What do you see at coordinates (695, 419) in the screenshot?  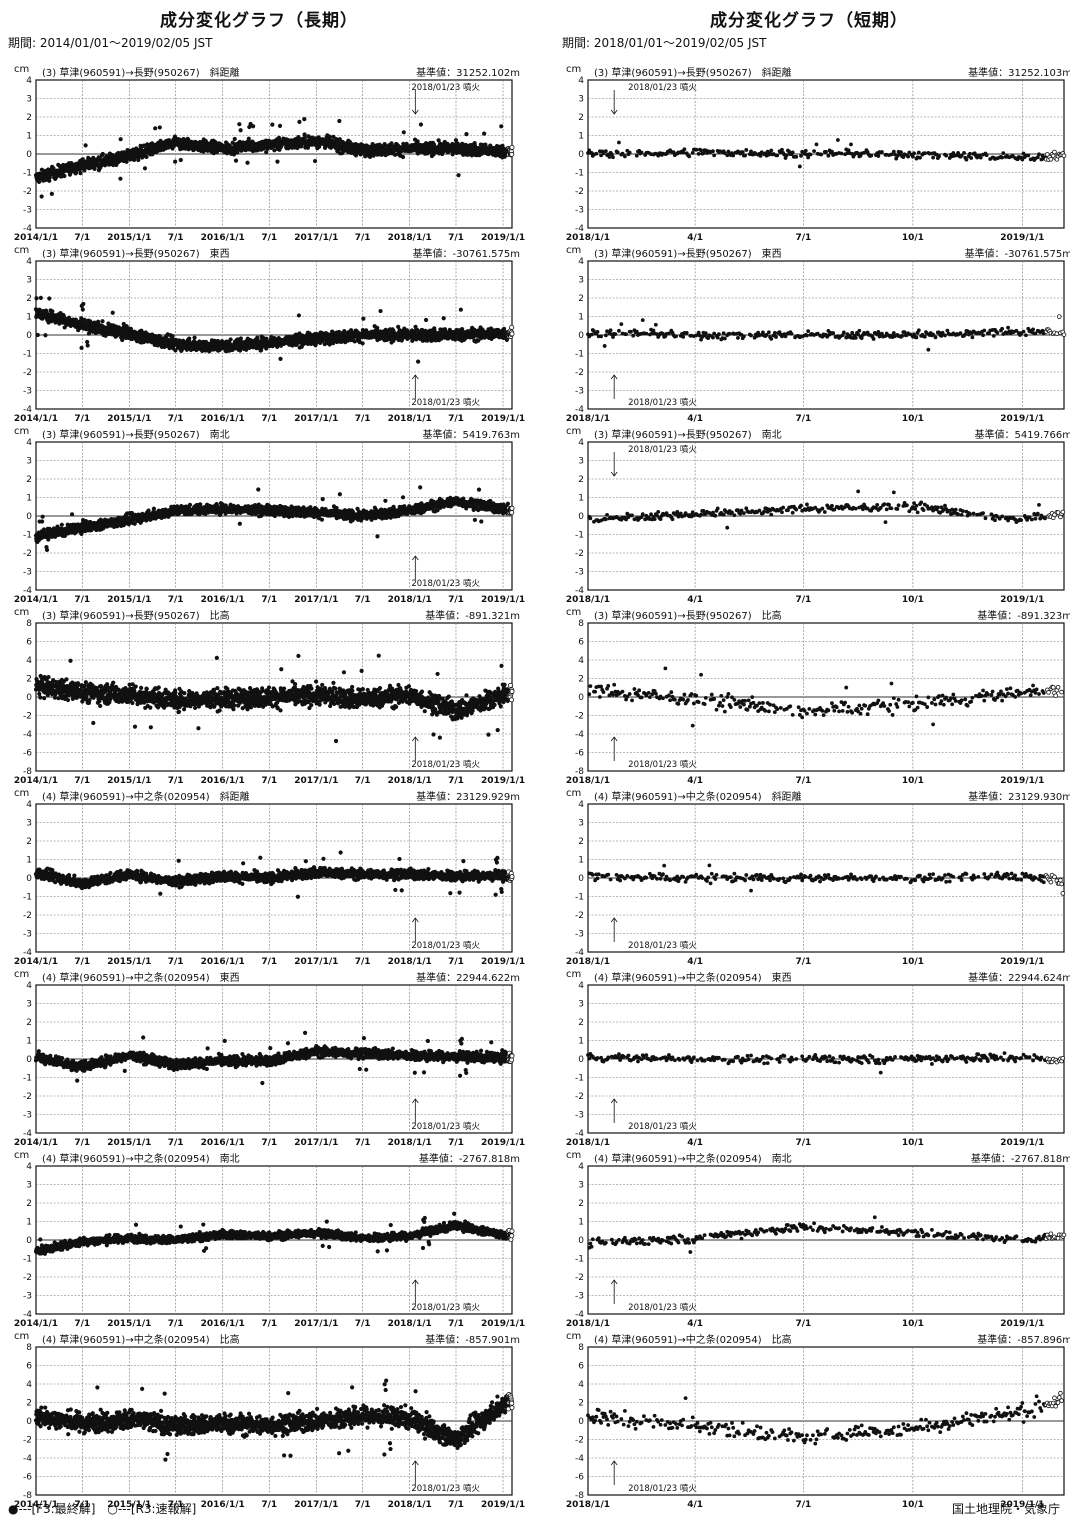 I see `x-tick-label: 4/1` at bounding box center [695, 419].